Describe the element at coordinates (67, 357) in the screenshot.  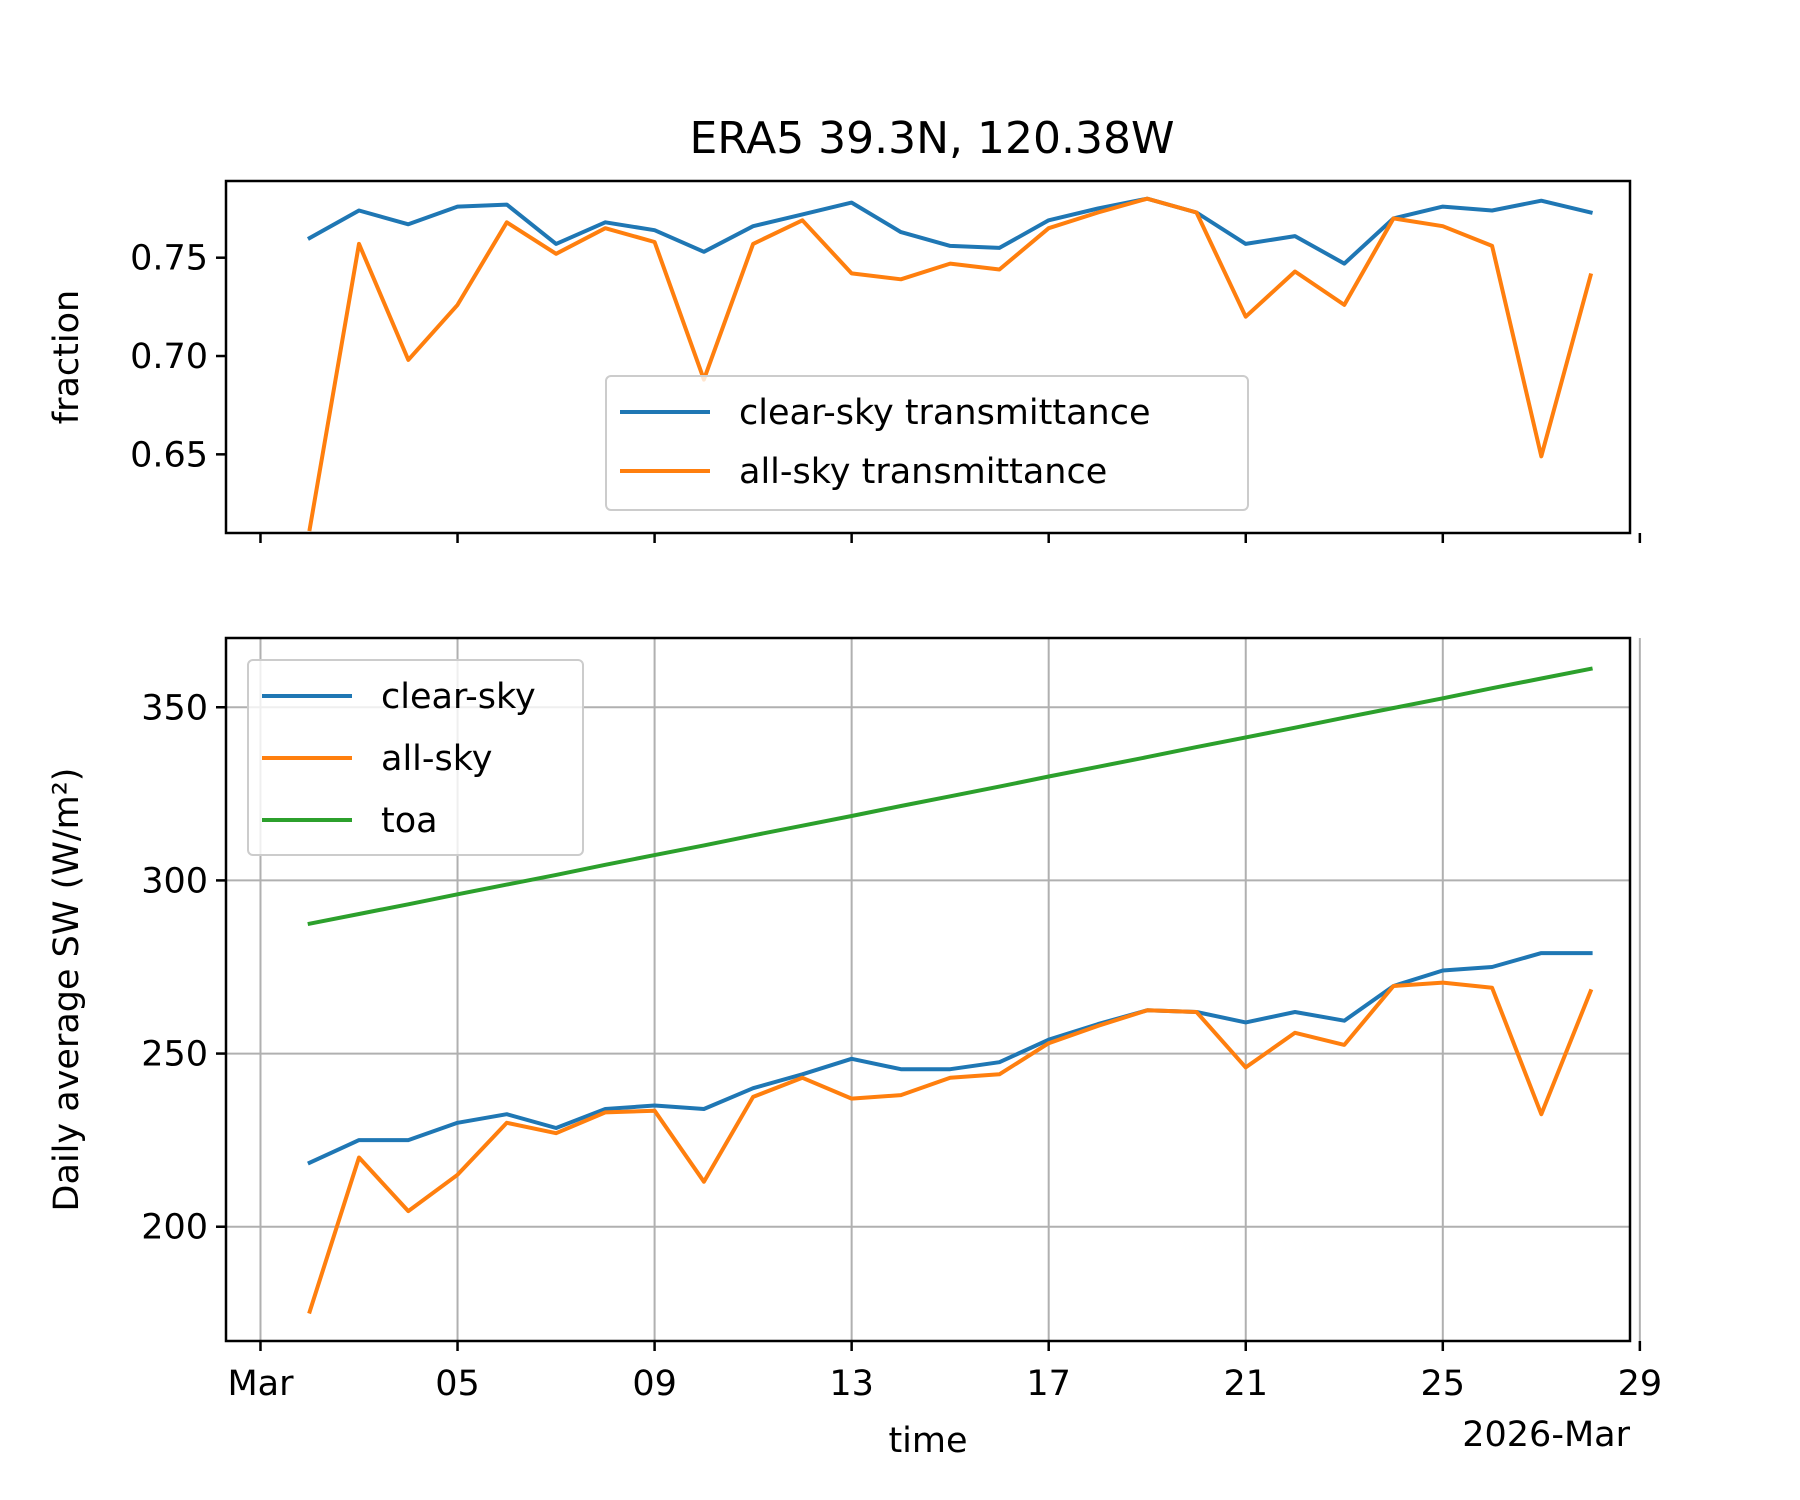
I see `y-axis-label: fraction` at that location.